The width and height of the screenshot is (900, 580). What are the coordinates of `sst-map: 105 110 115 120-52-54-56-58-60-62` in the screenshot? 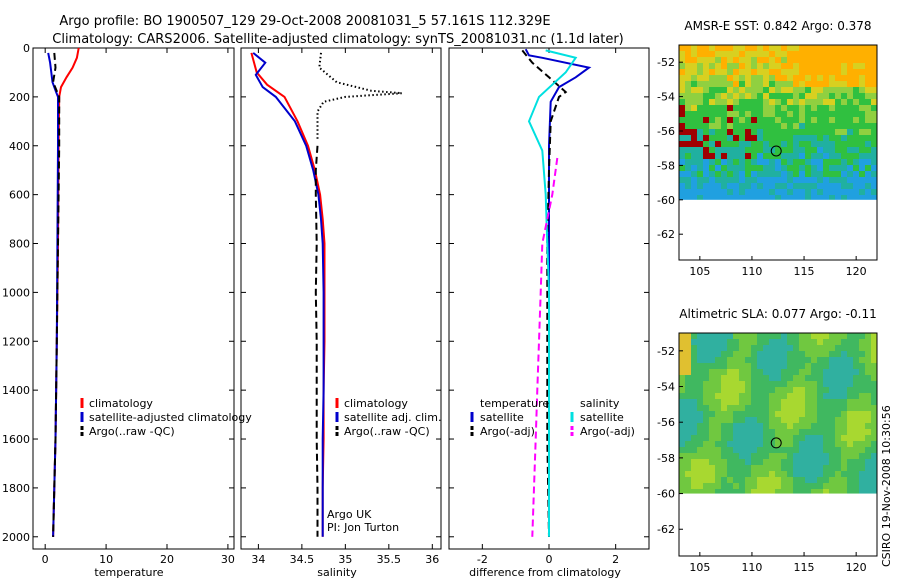 It's located at (767, 161).